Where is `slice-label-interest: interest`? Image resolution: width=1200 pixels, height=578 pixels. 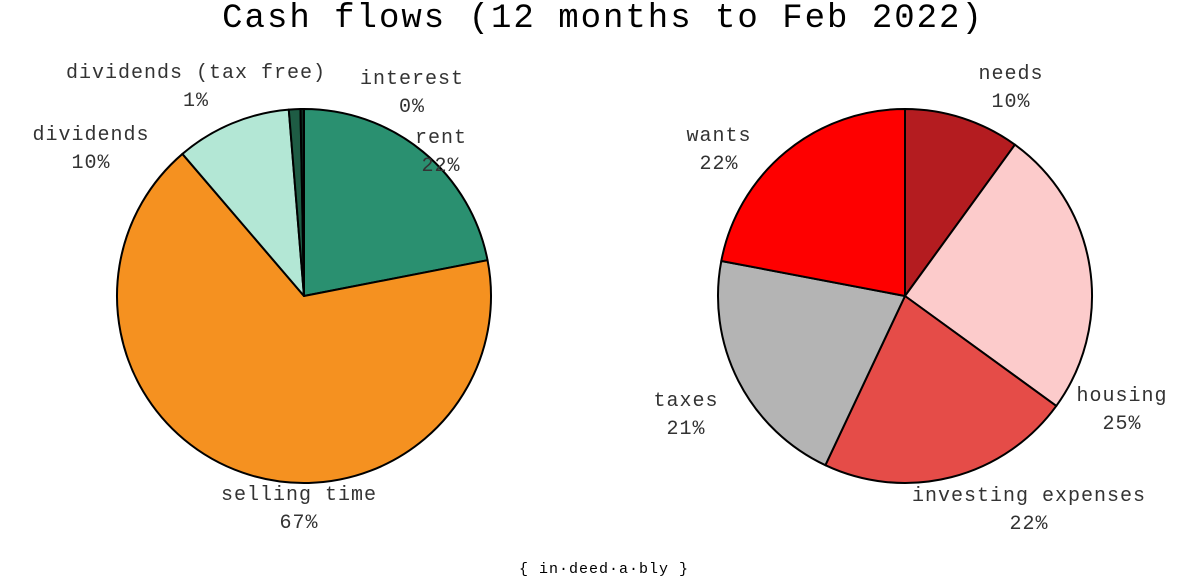 slice-label-interest: interest is located at coordinates (412, 79).